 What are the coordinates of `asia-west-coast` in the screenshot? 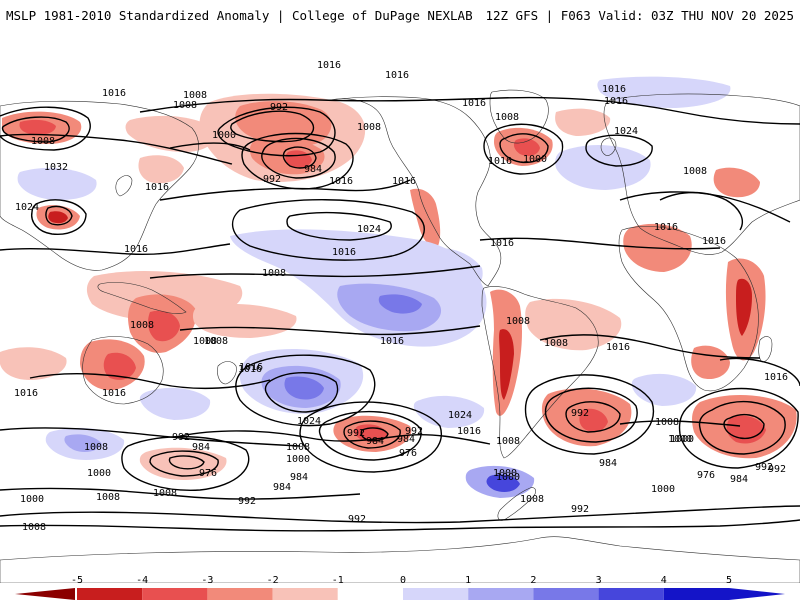 It's located at (99, 185).